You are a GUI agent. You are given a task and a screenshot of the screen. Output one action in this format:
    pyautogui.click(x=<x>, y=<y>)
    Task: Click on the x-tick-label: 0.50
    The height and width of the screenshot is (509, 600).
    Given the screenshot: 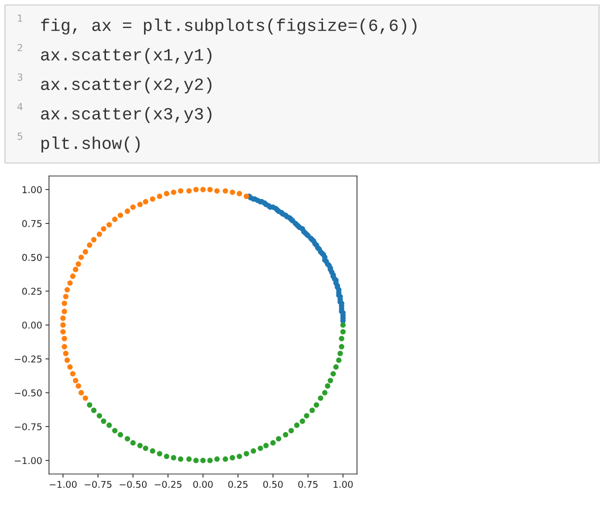 What is the action you would take?
    pyautogui.click(x=273, y=484)
    